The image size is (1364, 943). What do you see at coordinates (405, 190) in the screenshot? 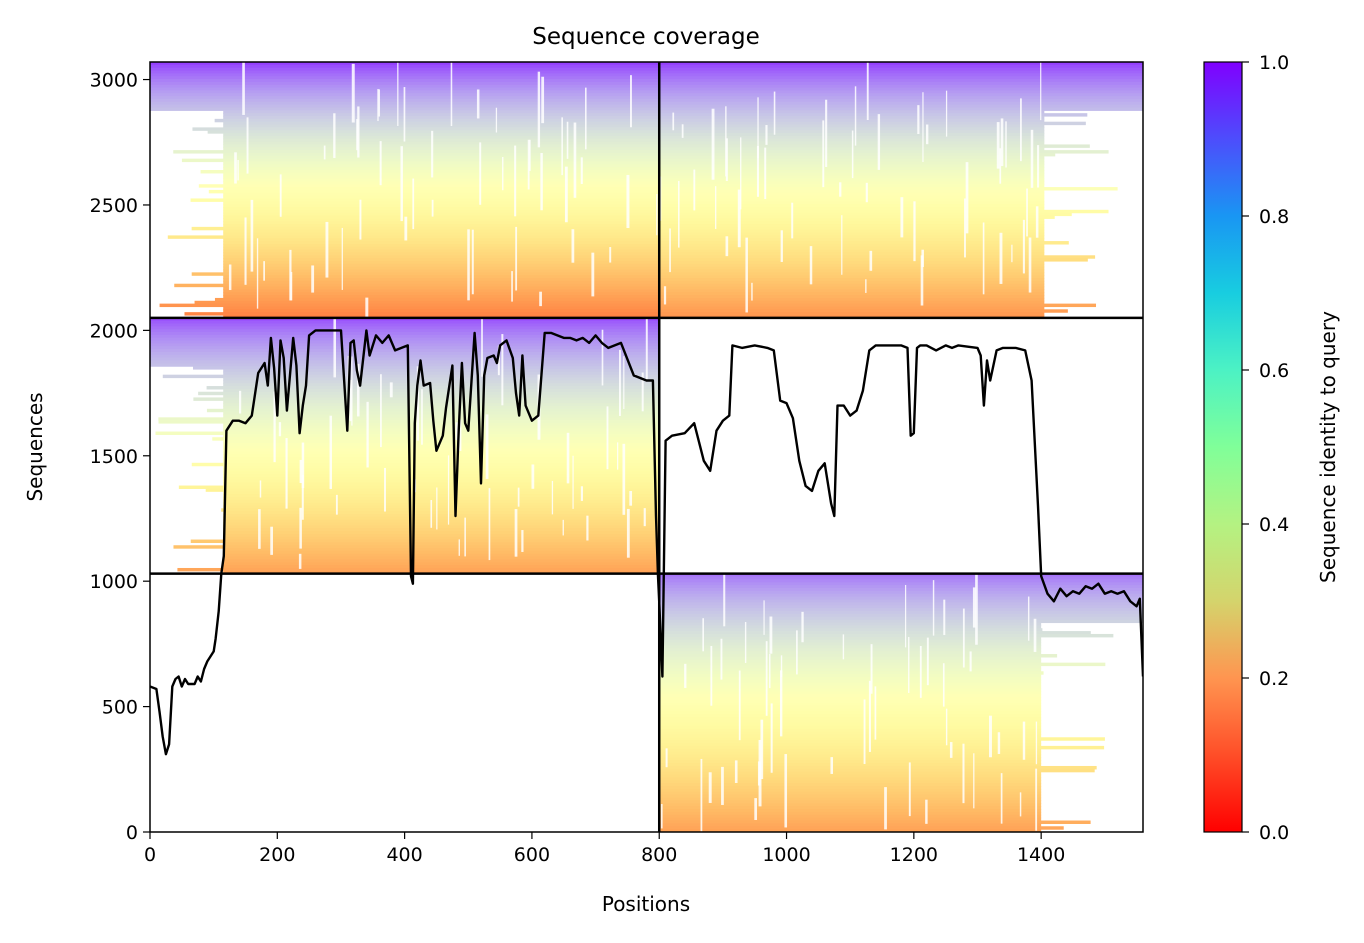
I see `msa-block` at bounding box center [405, 190].